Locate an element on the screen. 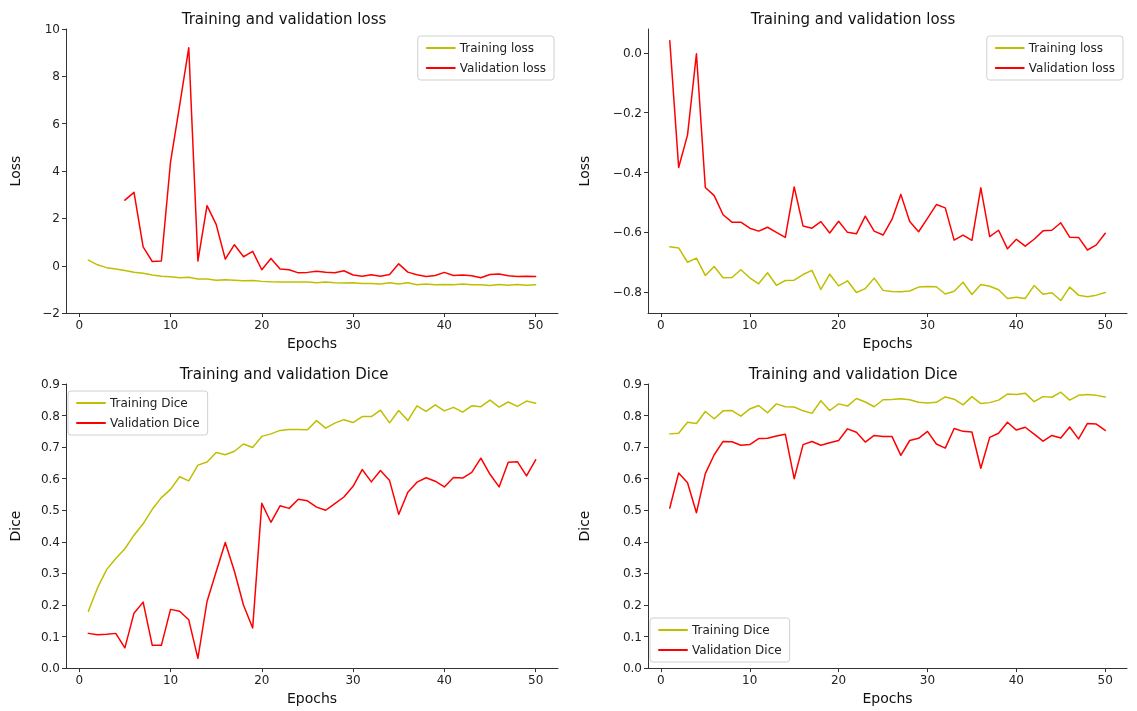 This screenshot has height=711, width=1137. y-tick-label: −0.6 is located at coordinates (627, 232).